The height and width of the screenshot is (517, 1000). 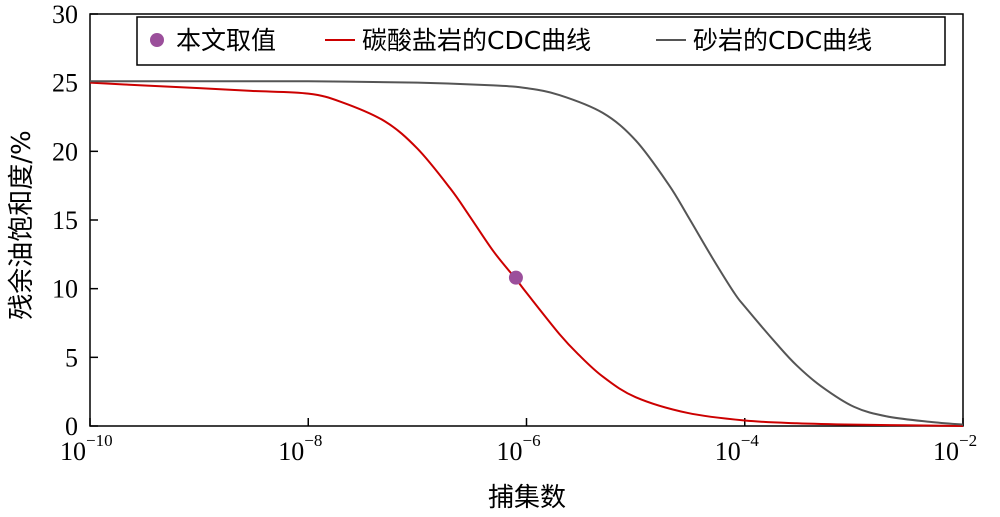 What do you see at coordinates (99, 440) in the screenshot?
I see `x-tick-exponent: −10` at bounding box center [99, 440].